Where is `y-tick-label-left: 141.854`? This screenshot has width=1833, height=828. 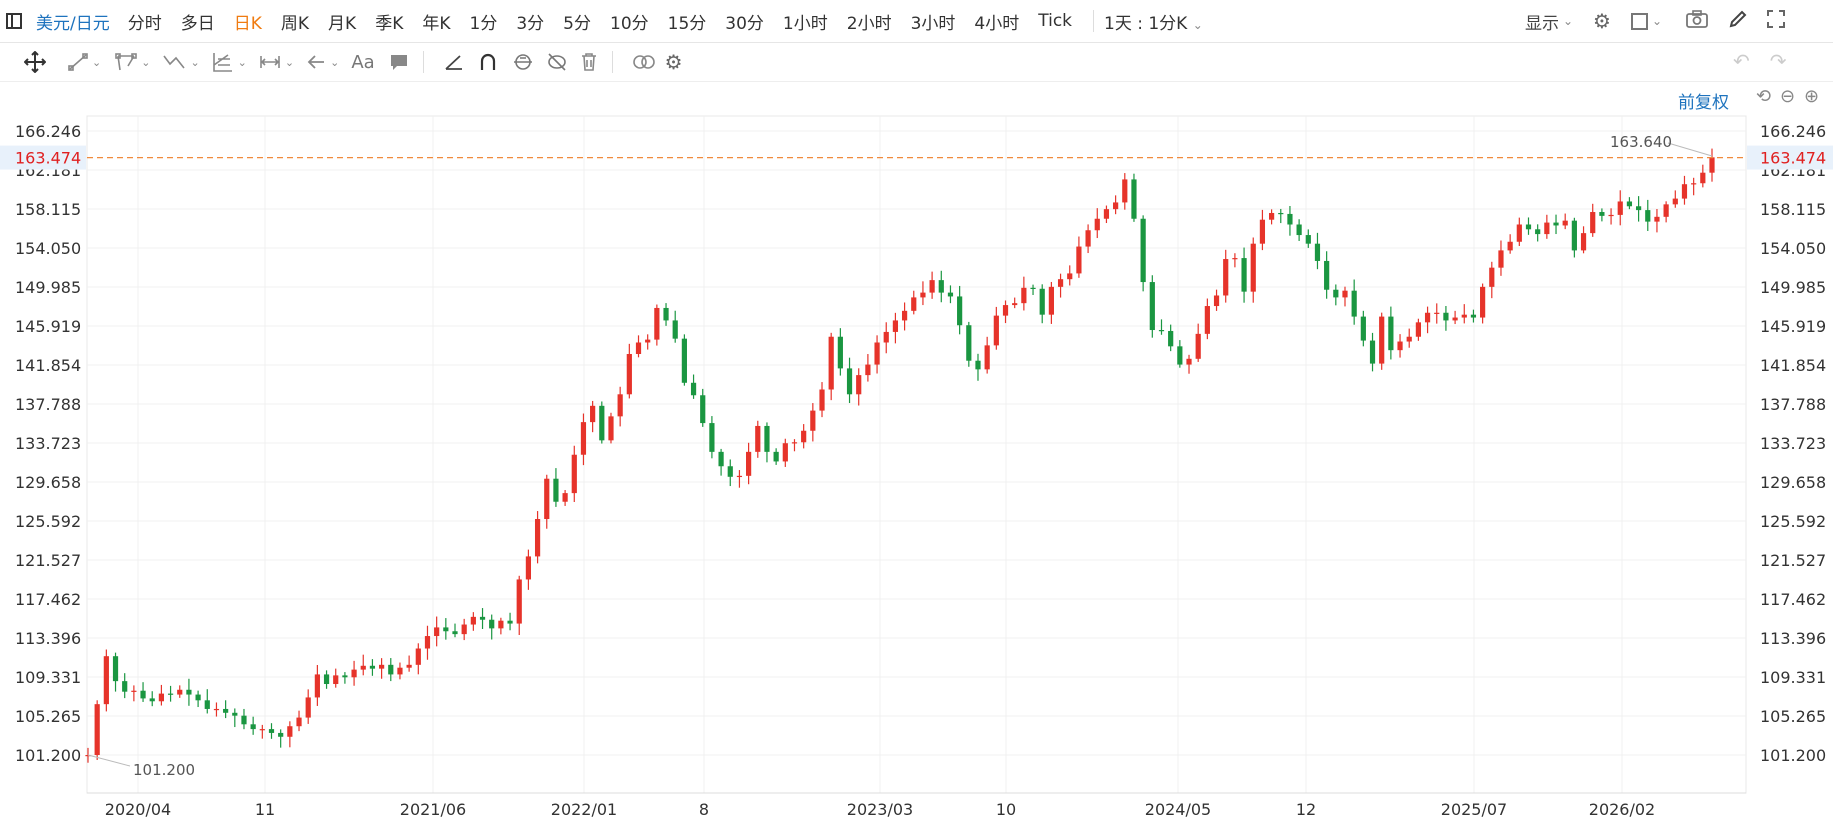 y-tick-label-left: 141.854 is located at coordinates (48, 365).